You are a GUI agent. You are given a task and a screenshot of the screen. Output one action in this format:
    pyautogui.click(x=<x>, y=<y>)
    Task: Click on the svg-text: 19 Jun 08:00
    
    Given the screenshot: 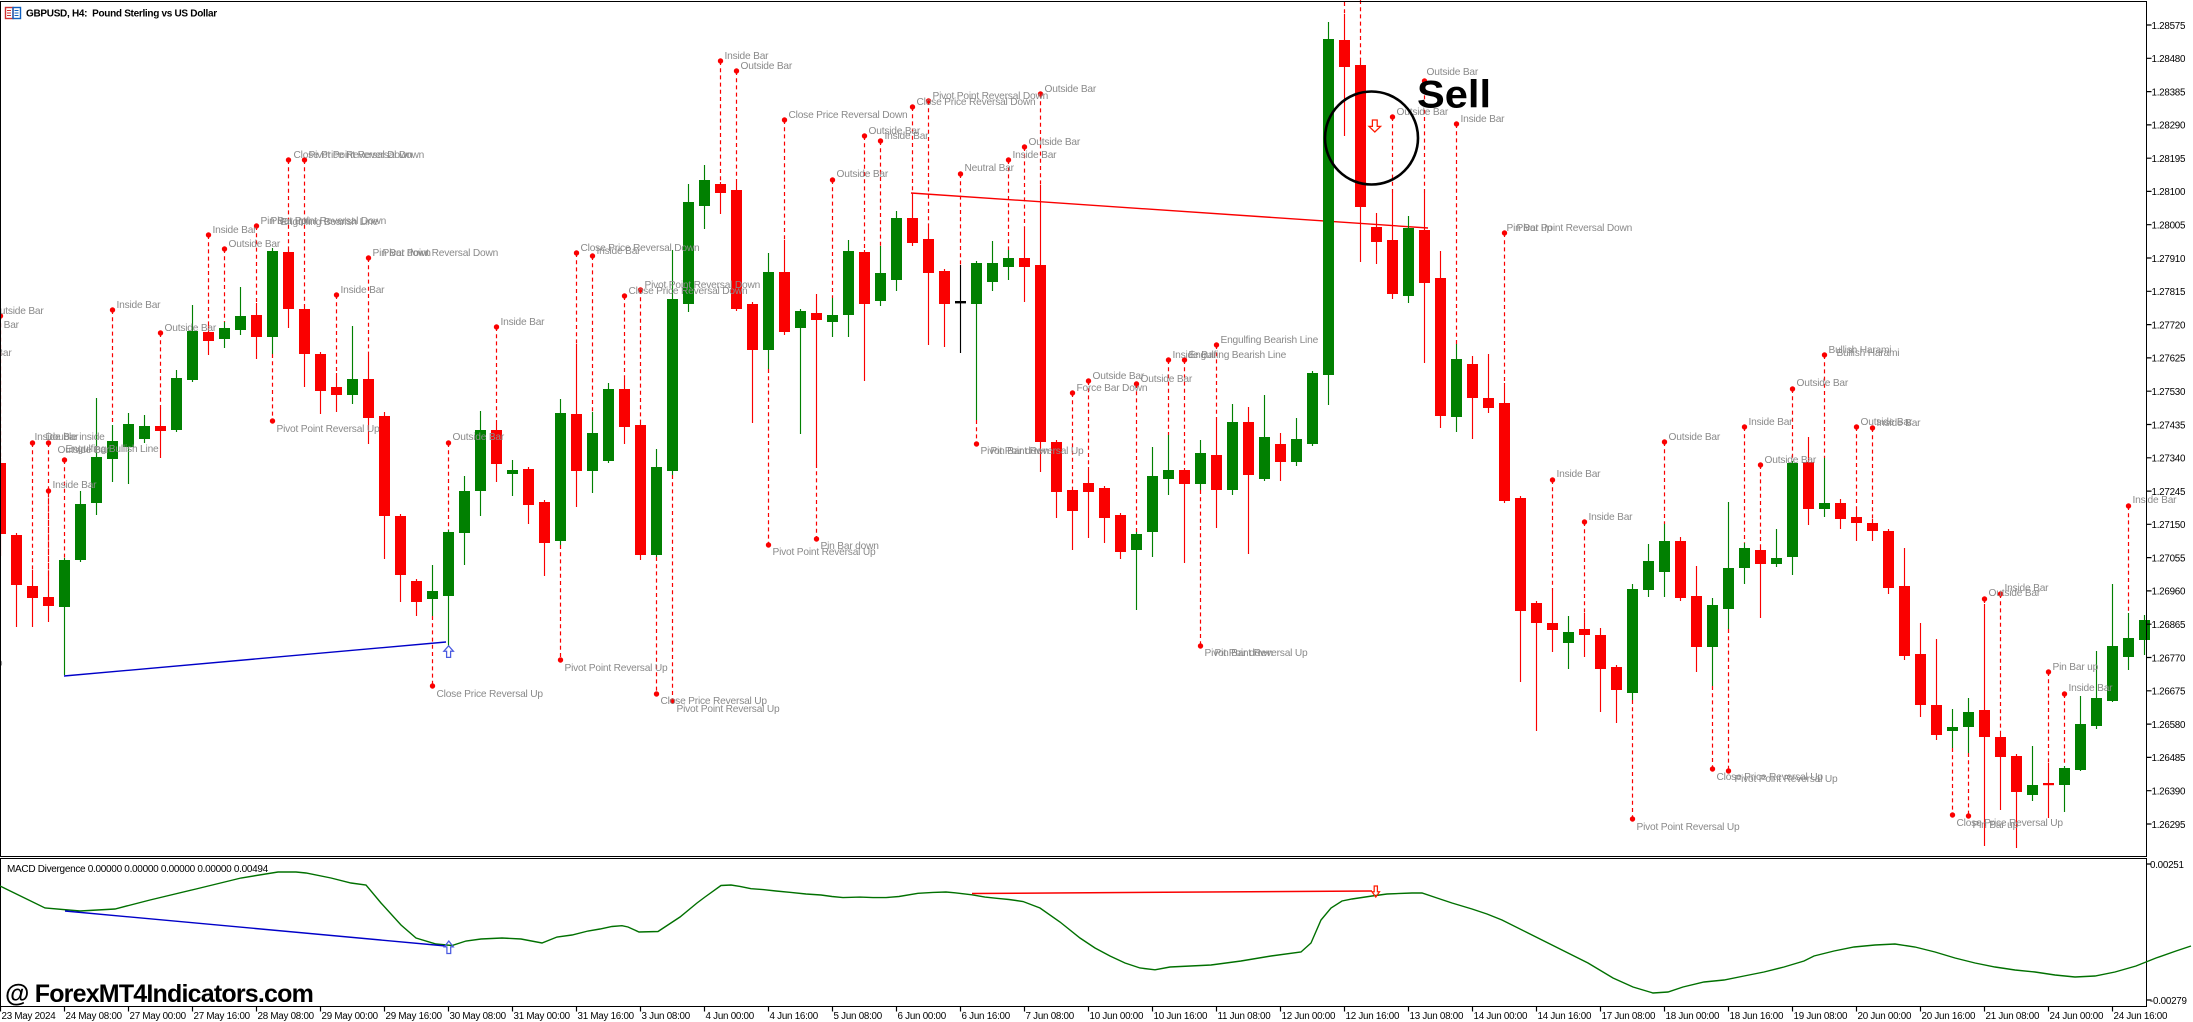 What is the action you would take?
    pyautogui.click(x=1821, y=1016)
    